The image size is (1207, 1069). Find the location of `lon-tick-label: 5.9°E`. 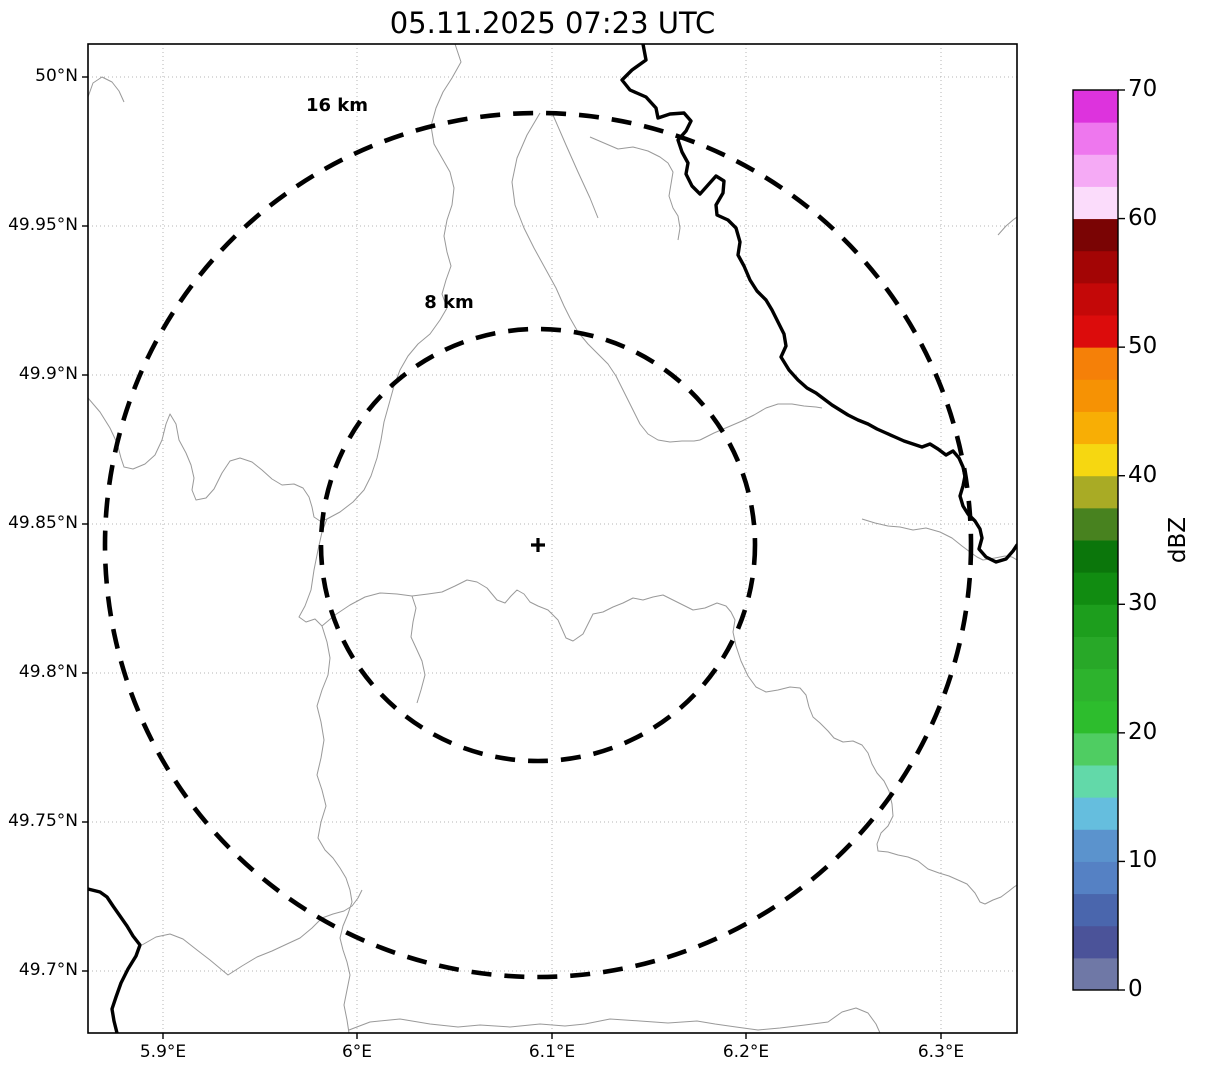

lon-tick-label: 5.9°E is located at coordinates (163, 1052).